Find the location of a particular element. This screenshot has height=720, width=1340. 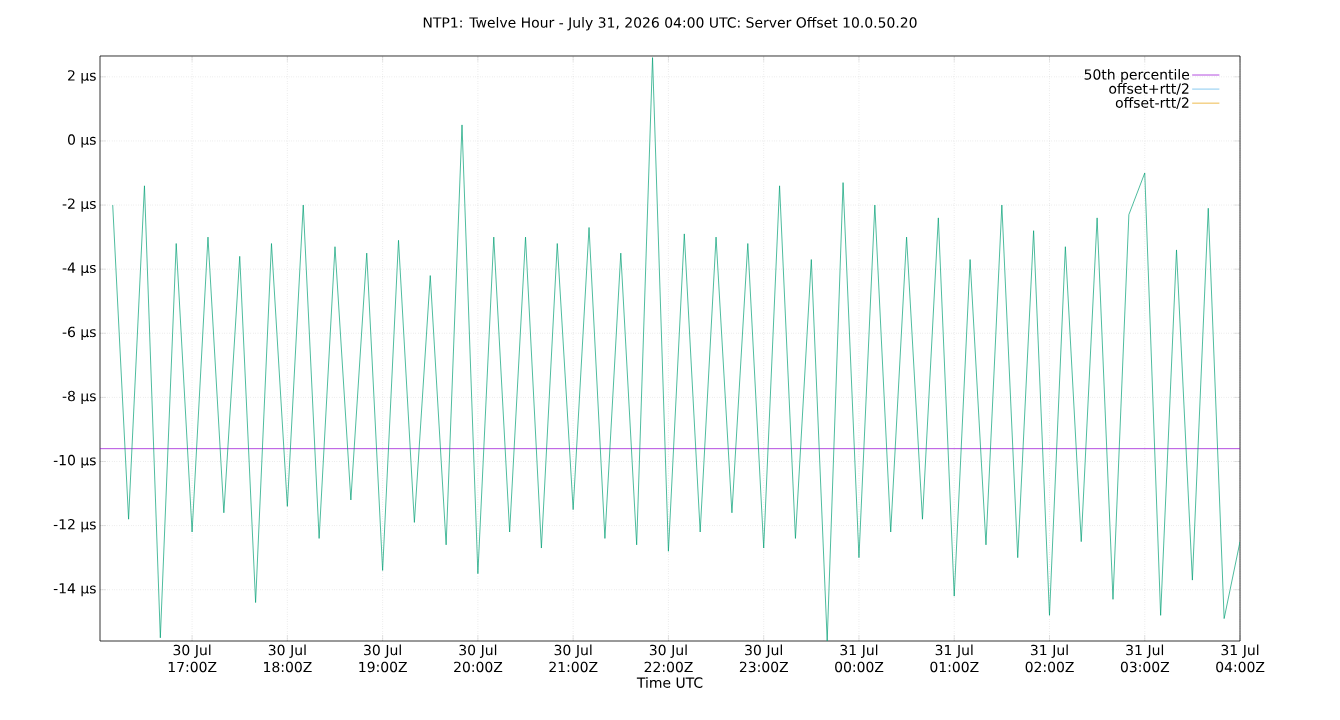

y-tick-label: -14 µs is located at coordinates (74, 590).